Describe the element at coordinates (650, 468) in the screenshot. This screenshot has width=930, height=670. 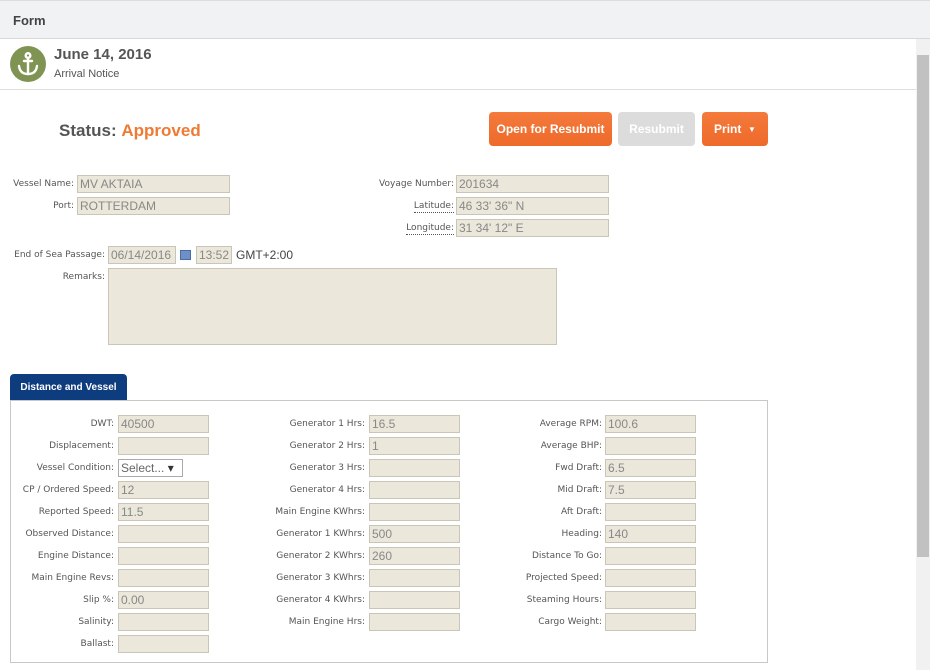
I see `field-input: 6.5` at that location.